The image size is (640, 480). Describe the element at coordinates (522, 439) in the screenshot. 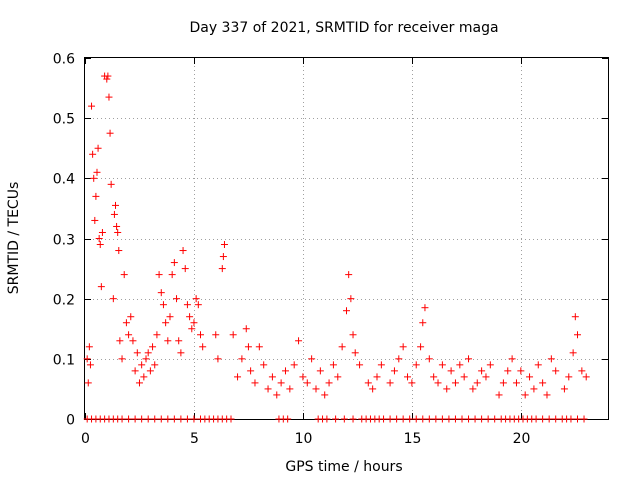

I see `x-tick-label: 20` at that location.